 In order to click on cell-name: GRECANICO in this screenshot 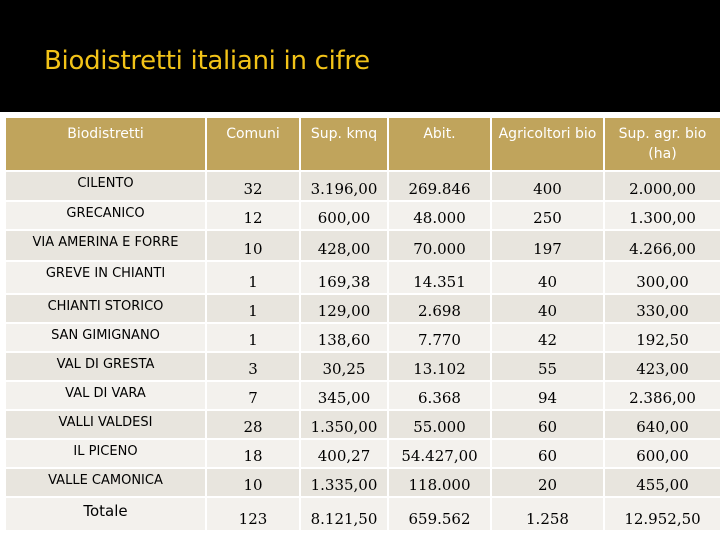, I will do `click(106, 215)`.